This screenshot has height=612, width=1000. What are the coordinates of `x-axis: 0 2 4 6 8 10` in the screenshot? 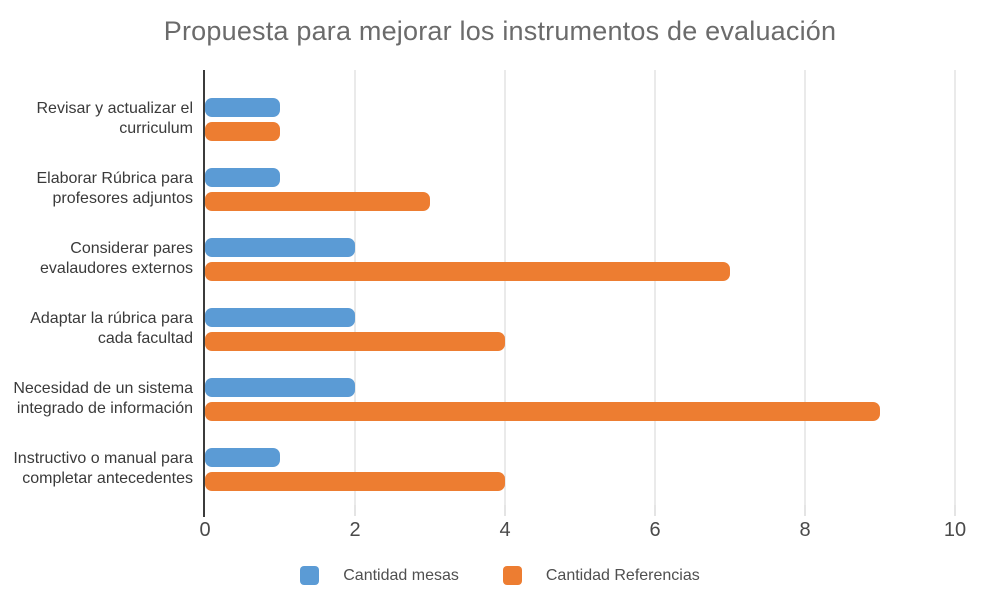 It's located at (582, 529).